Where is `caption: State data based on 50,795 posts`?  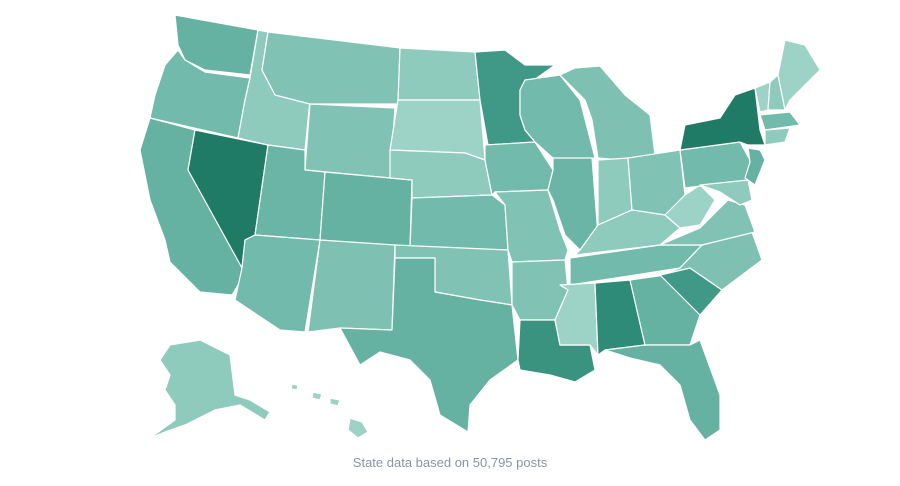
caption: State data based on 50,795 posts is located at coordinates (450, 462).